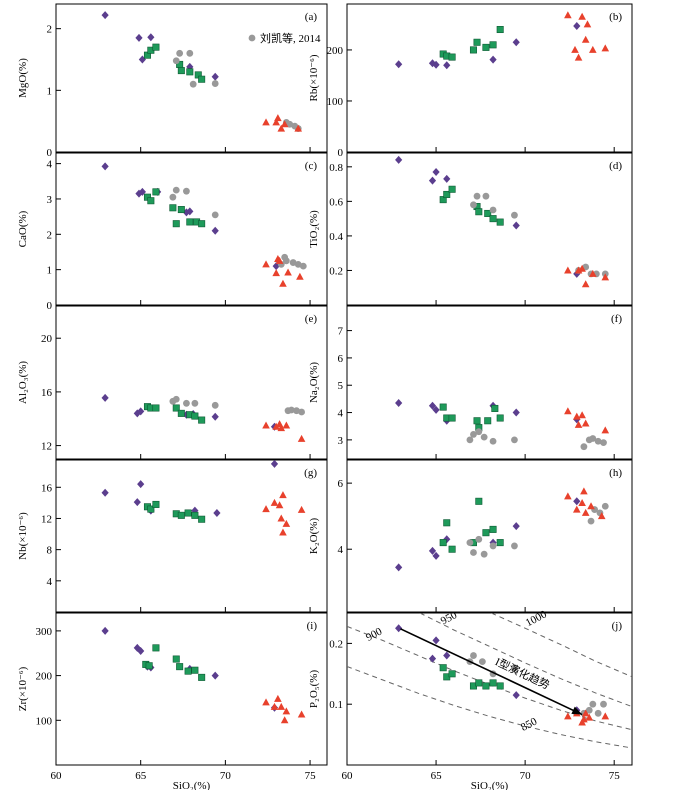 The height and width of the screenshot is (790, 700). What do you see at coordinates (23, 536) in the screenshot?
I see `y-axis-label: Nb(×10⁻⁶)` at bounding box center [23, 536].